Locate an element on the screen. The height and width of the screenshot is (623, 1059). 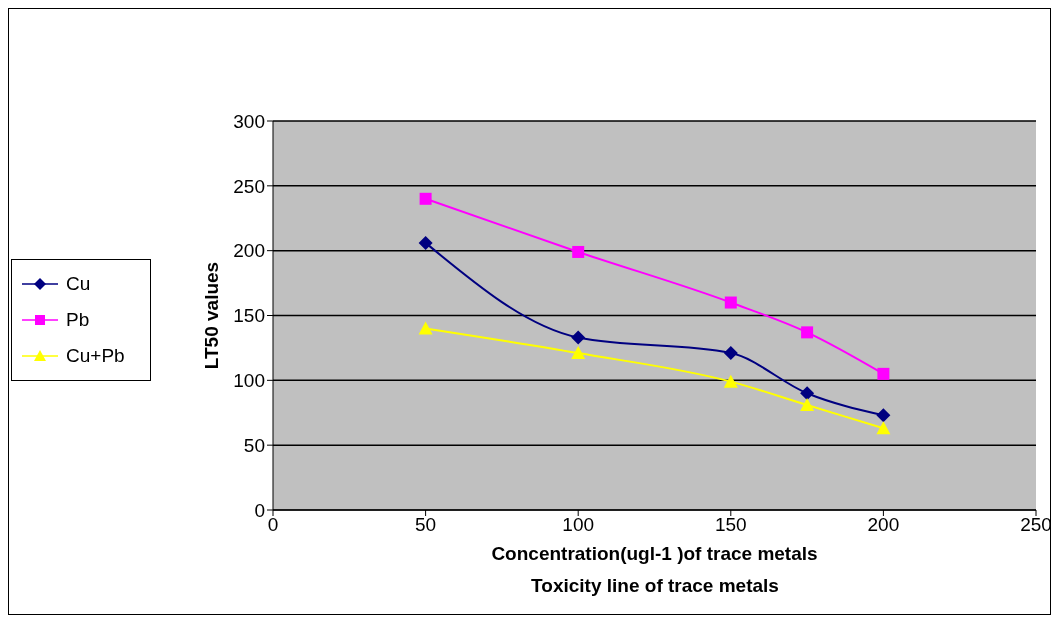
legend-label: Pb is located at coordinates (78, 320).